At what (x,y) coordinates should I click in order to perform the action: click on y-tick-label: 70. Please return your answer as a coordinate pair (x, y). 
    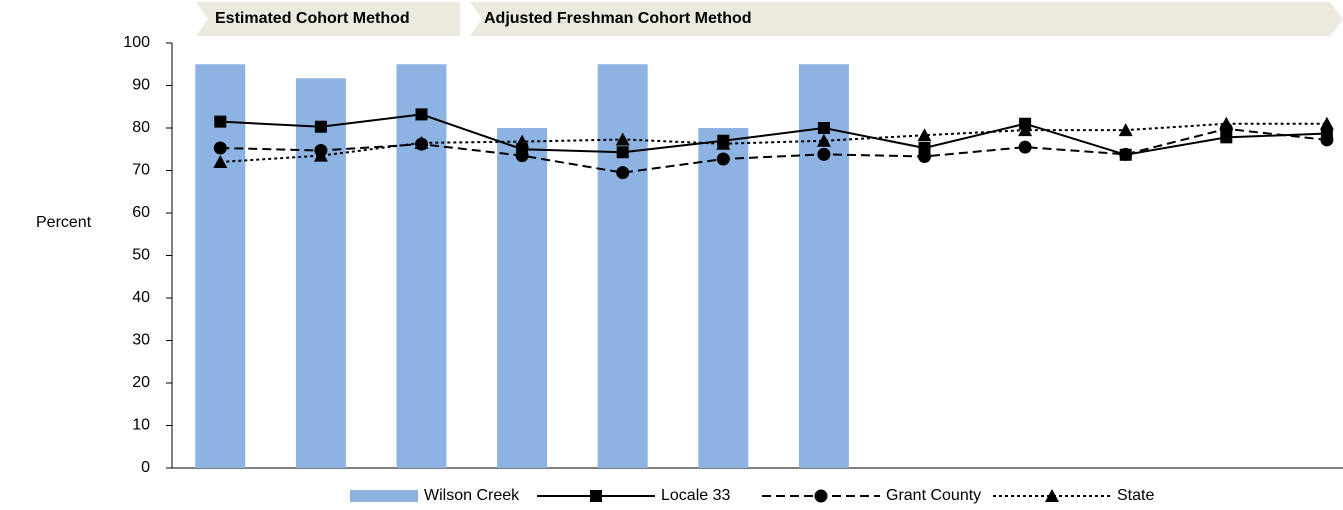
    Looking at the image, I should click on (141, 170).